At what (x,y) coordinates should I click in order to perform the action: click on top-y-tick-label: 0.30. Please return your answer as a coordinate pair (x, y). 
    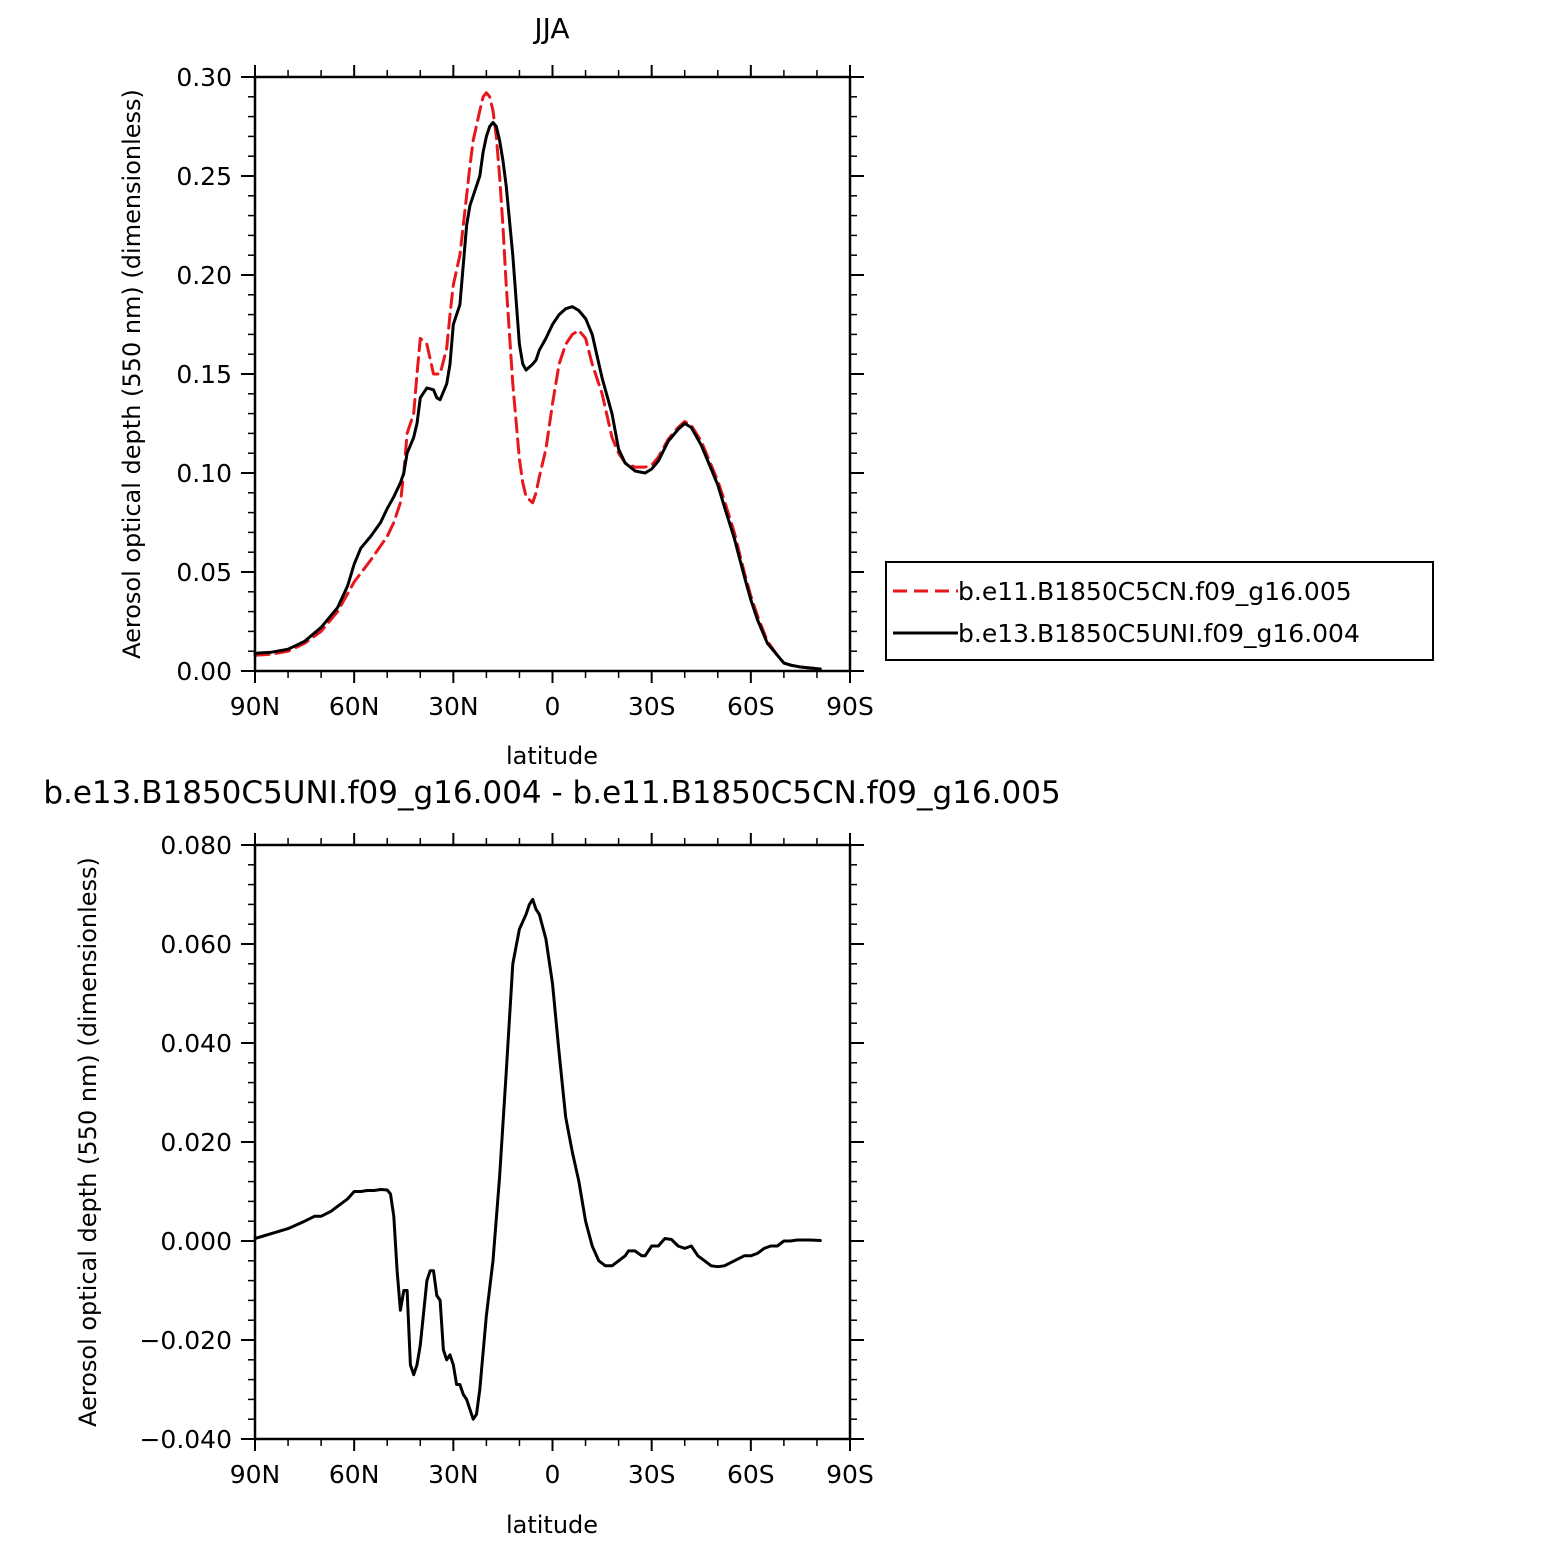
    Looking at the image, I should click on (204, 77).